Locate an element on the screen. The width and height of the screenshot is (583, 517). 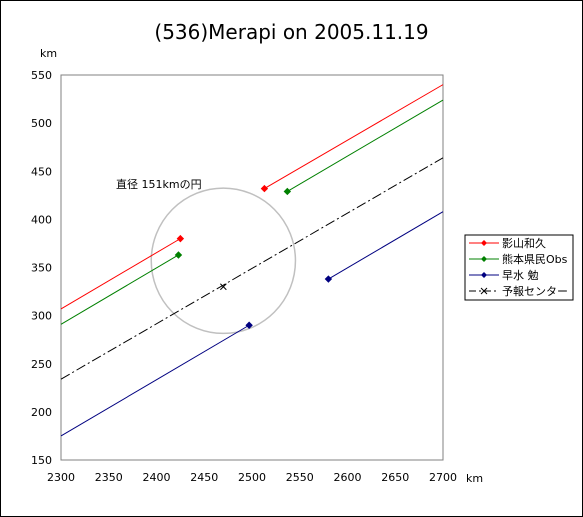
y-tick-label: 450 is located at coordinates (41, 171).